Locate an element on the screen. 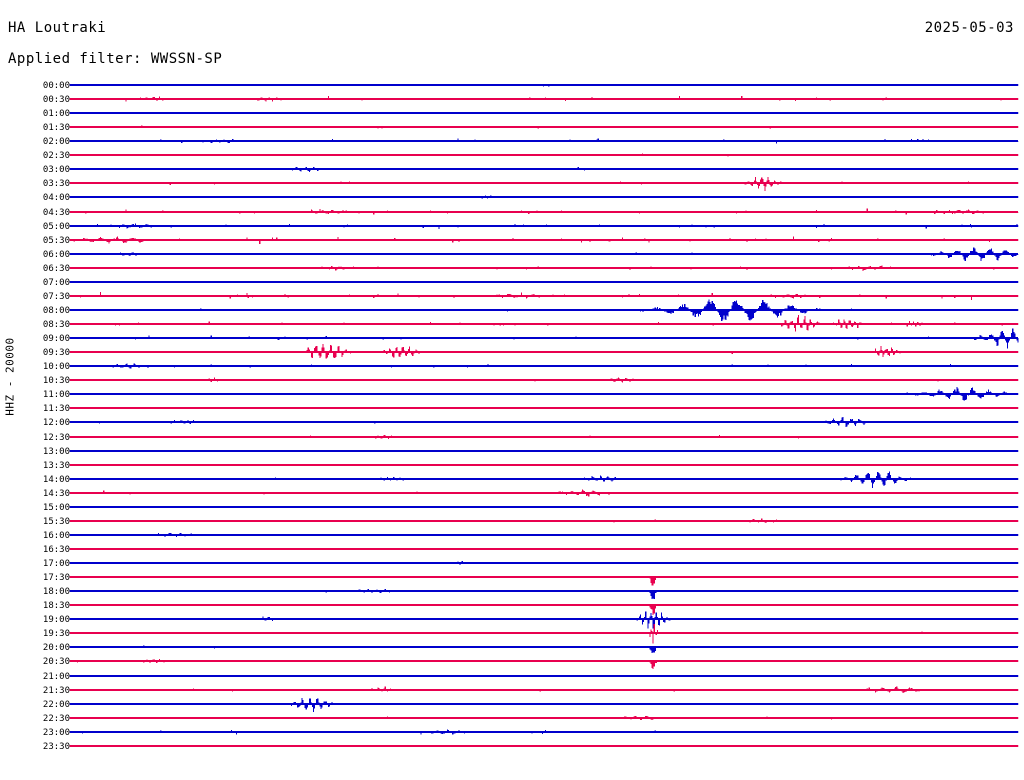 Image resolution: width=1024 pixels, height=780 pixels. helicorder-row: 10:00 is located at coordinates (512, 368).